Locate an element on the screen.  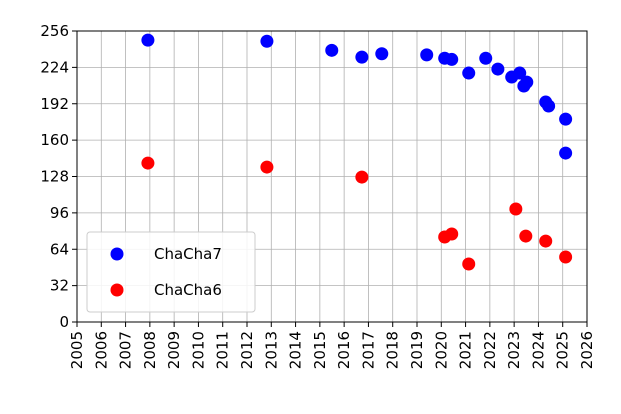
x-tick-label: 2025 is located at coordinates (563, 350).